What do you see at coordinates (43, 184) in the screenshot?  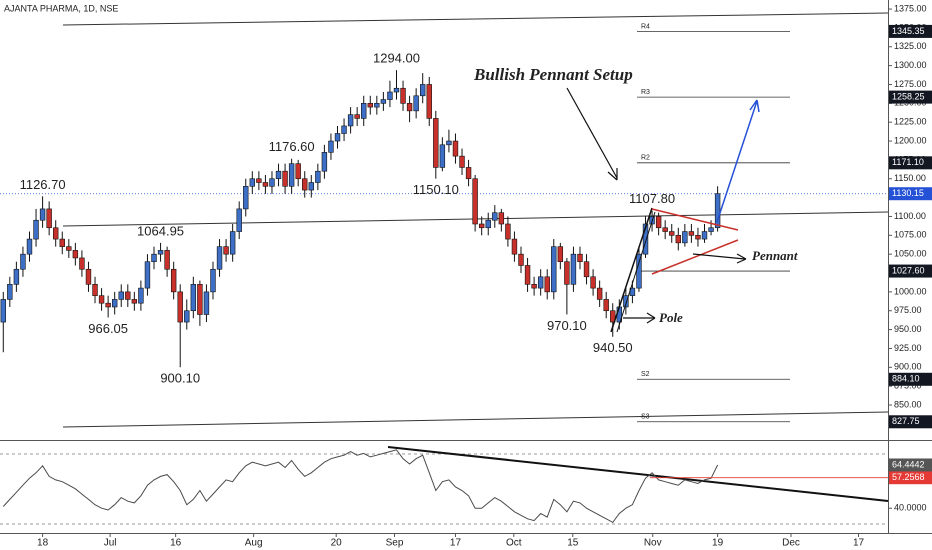 I see `peak-label: 1126.70` at bounding box center [43, 184].